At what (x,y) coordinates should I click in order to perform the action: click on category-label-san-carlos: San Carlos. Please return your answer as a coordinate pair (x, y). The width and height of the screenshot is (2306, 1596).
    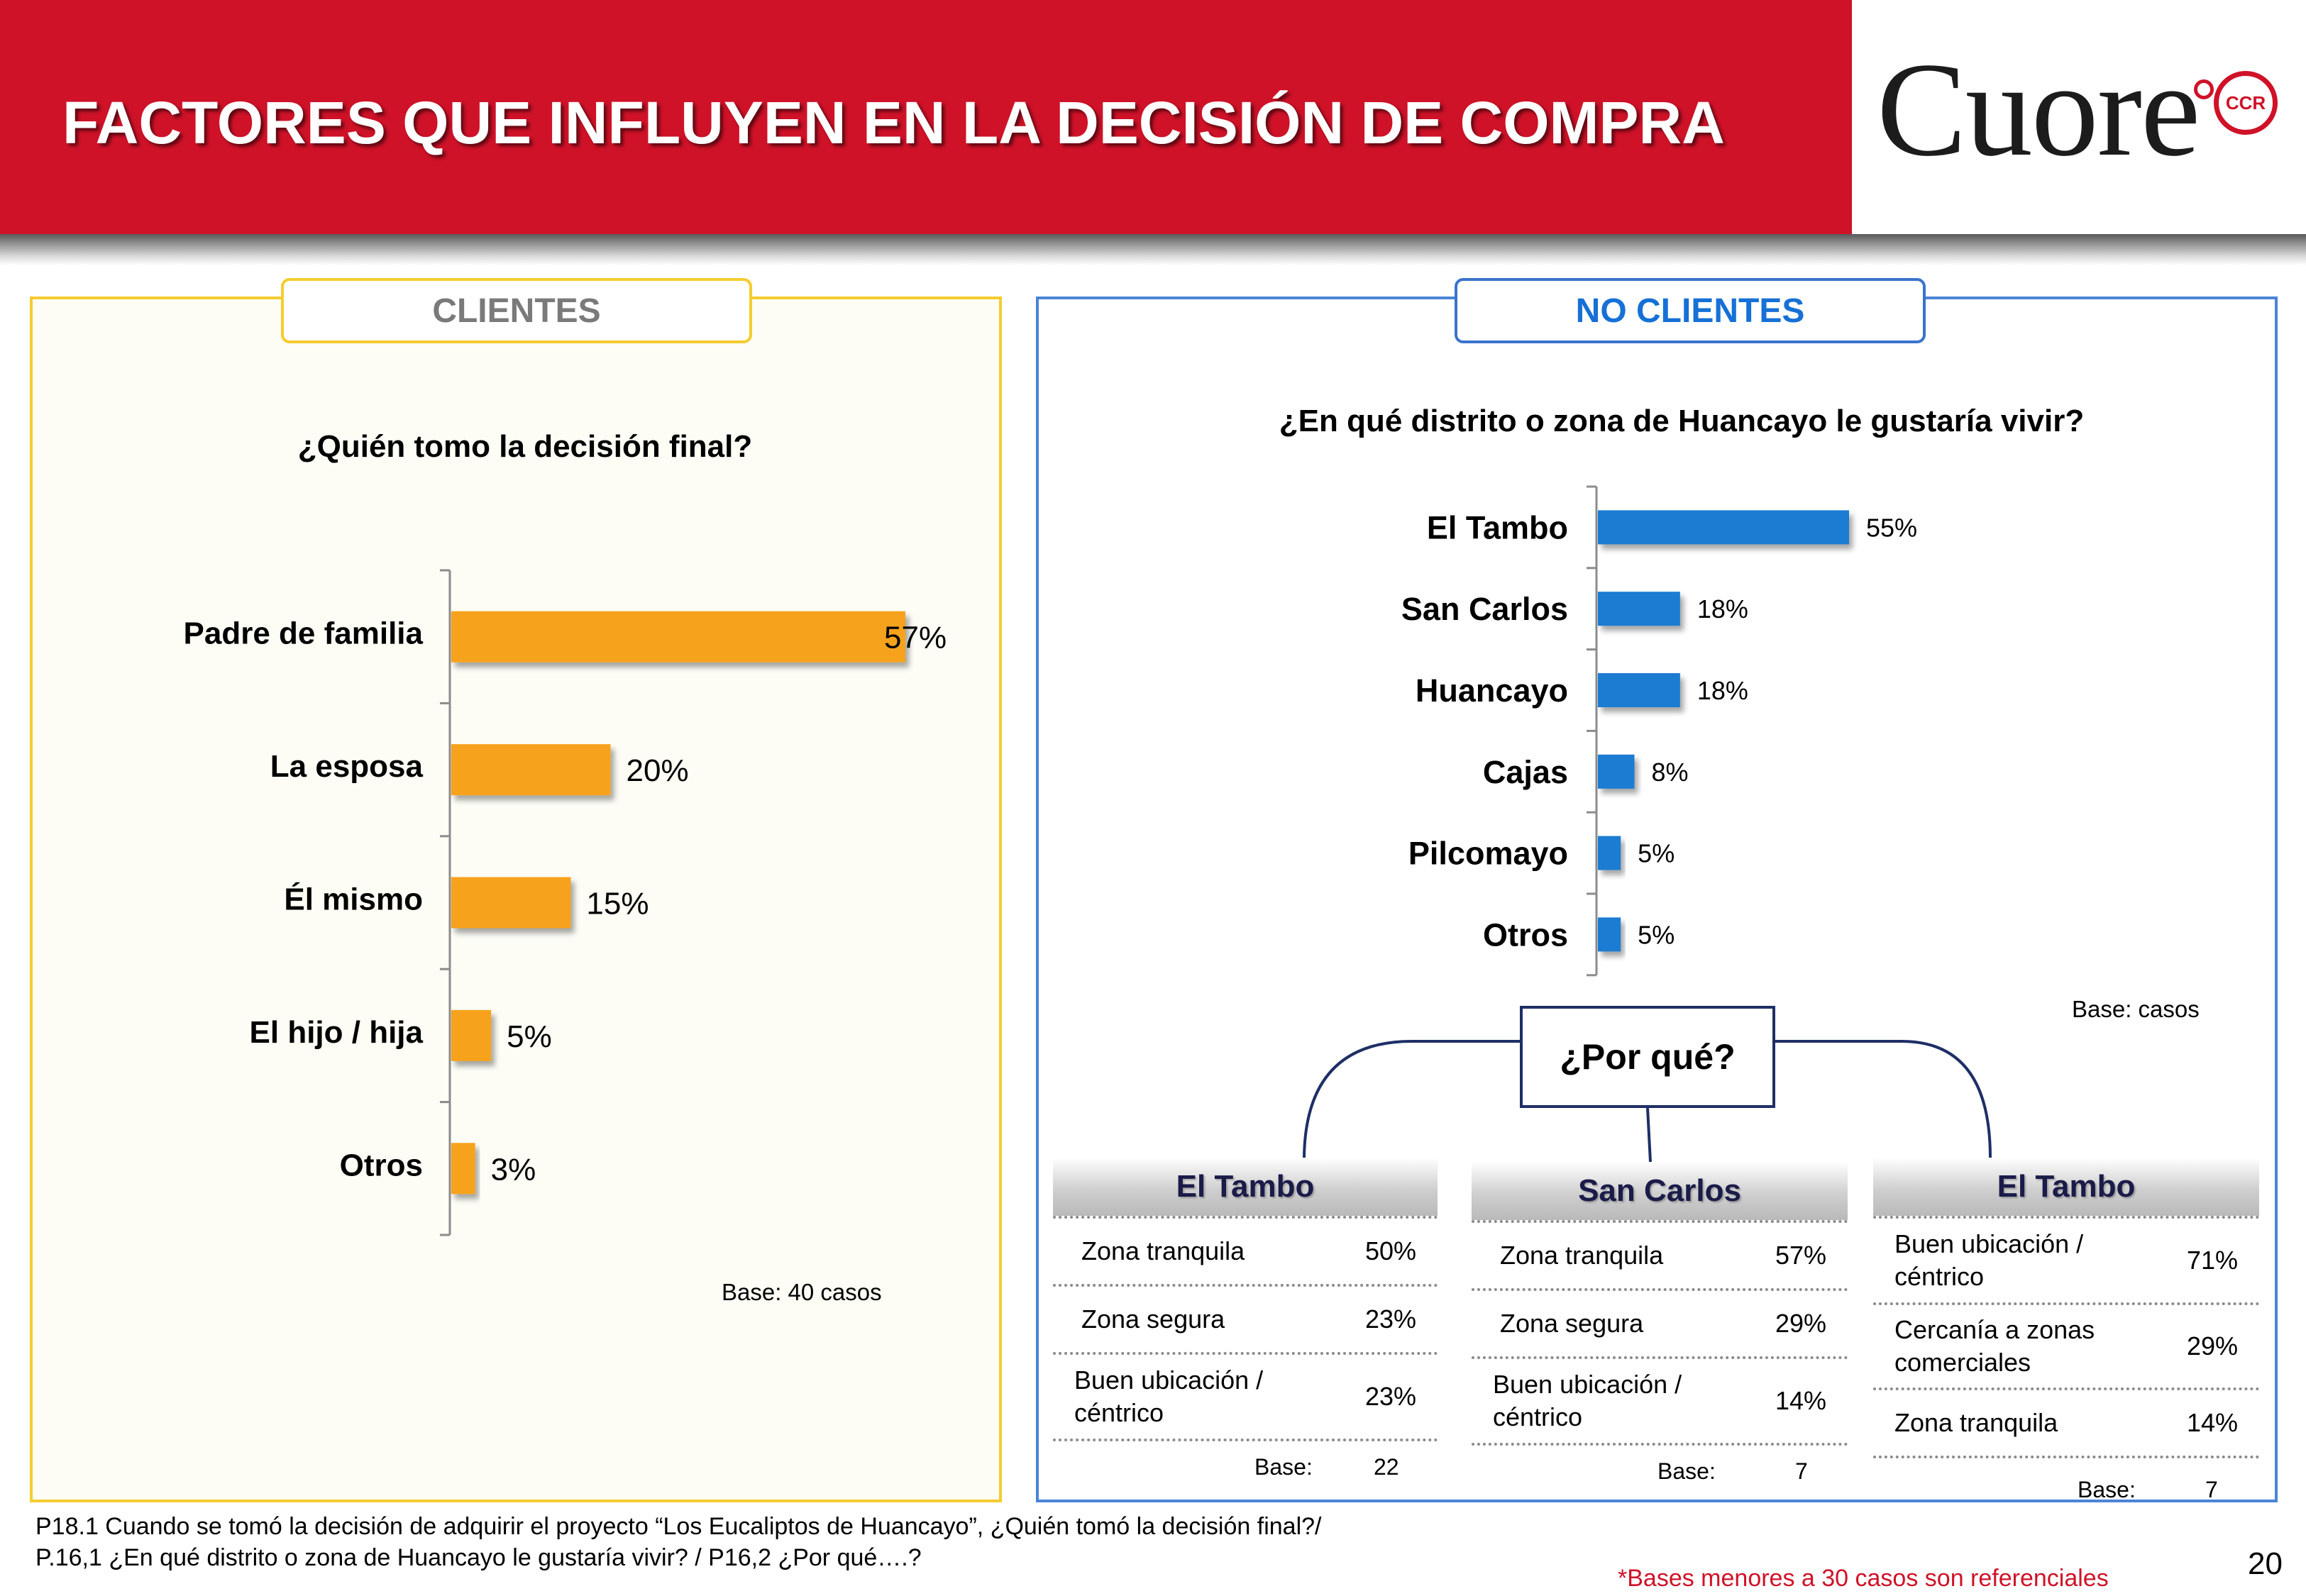
    Looking at the image, I should click on (1485, 609).